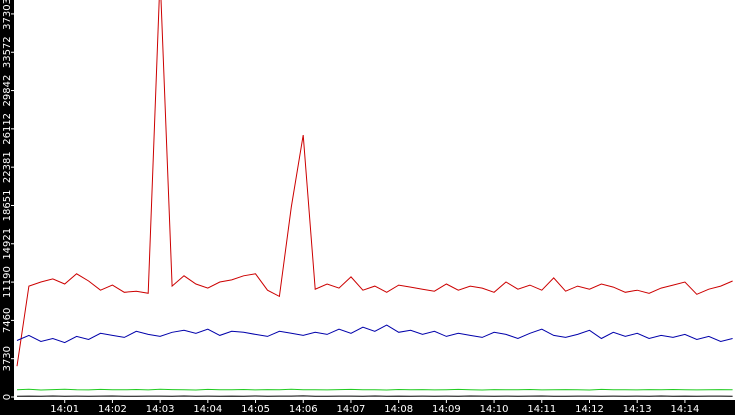 The image size is (735, 415). I want to click on y-tick-label: 0, so click(7, 397).